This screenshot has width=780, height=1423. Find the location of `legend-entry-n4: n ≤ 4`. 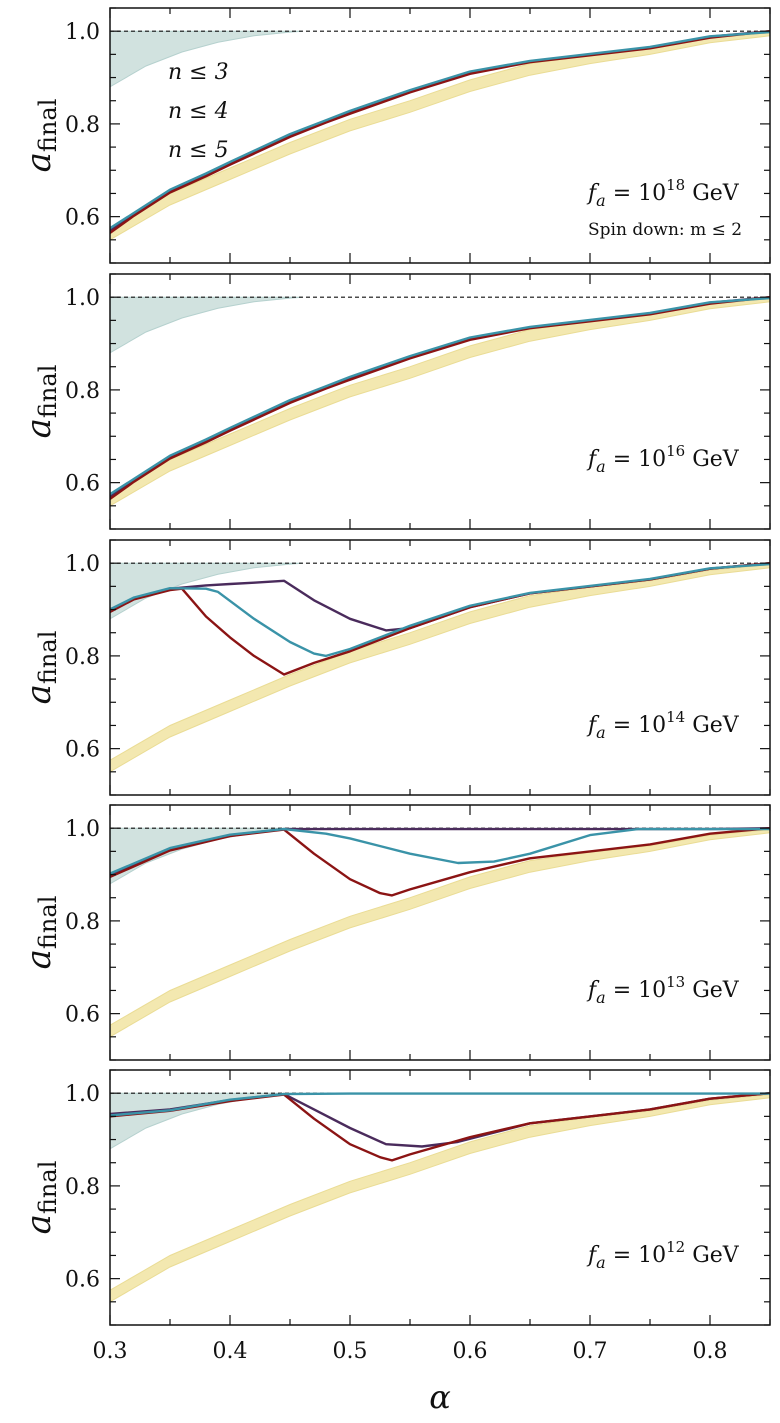

legend-entry-n4: n ≤ 4 is located at coordinates (198, 111).